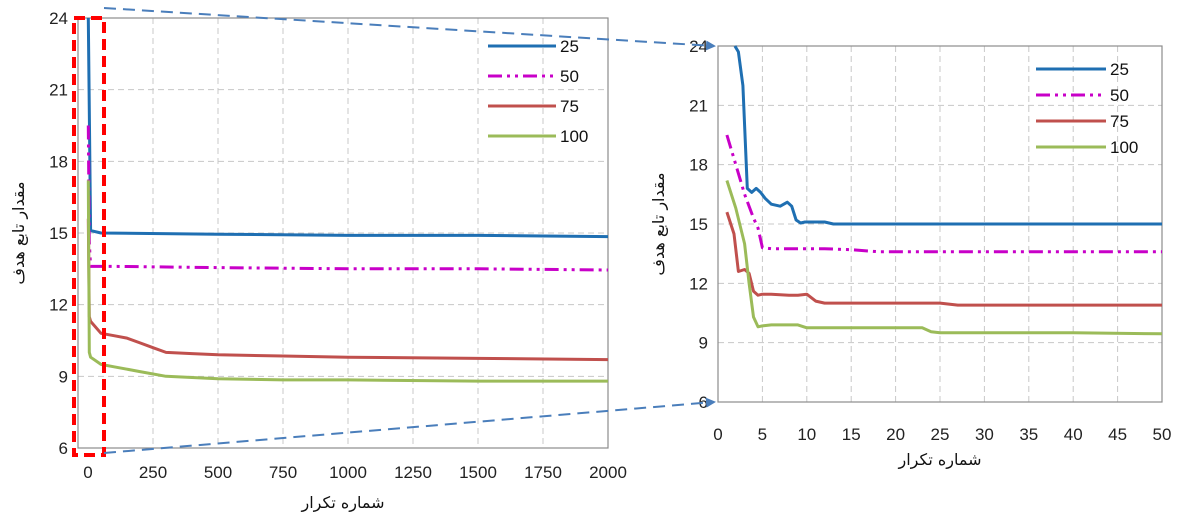 The width and height of the screenshot is (1177, 524). Describe the element at coordinates (1162, 434) in the screenshot. I see `x-tick-label: 50` at that location.